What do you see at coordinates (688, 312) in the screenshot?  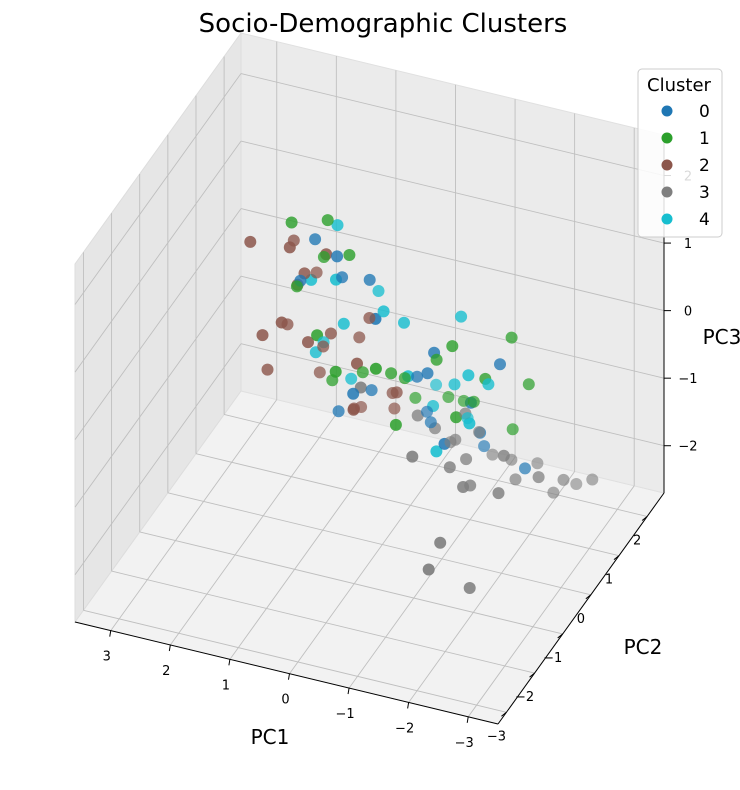 I see `z-tick-label: 0` at bounding box center [688, 312].